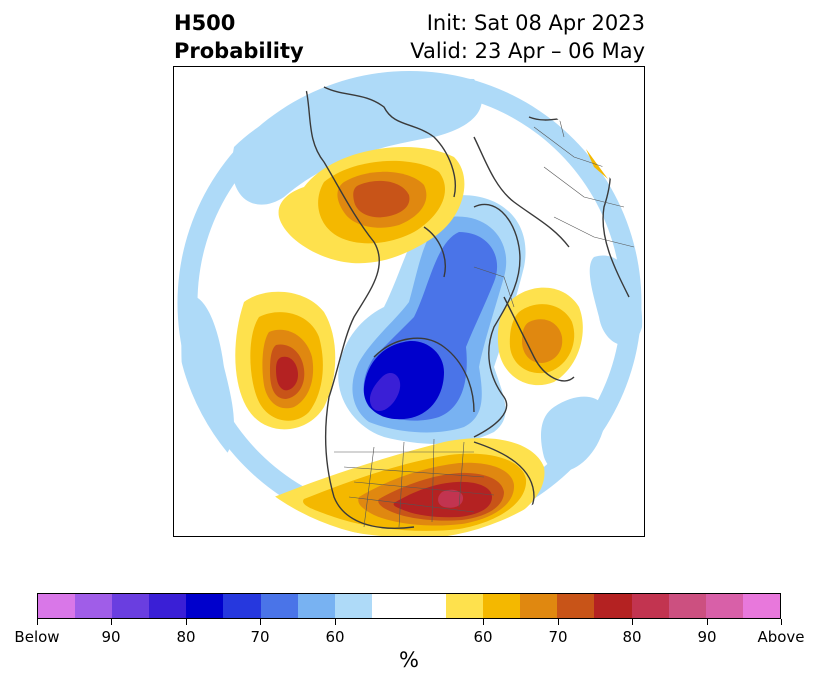 Image resolution: width=819 pixels, height=686 pixels. Describe the element at coordinates (535, 23) in the screenshot. I see `title-init-date: Init: Sat 08 Apr 2023` at that location.